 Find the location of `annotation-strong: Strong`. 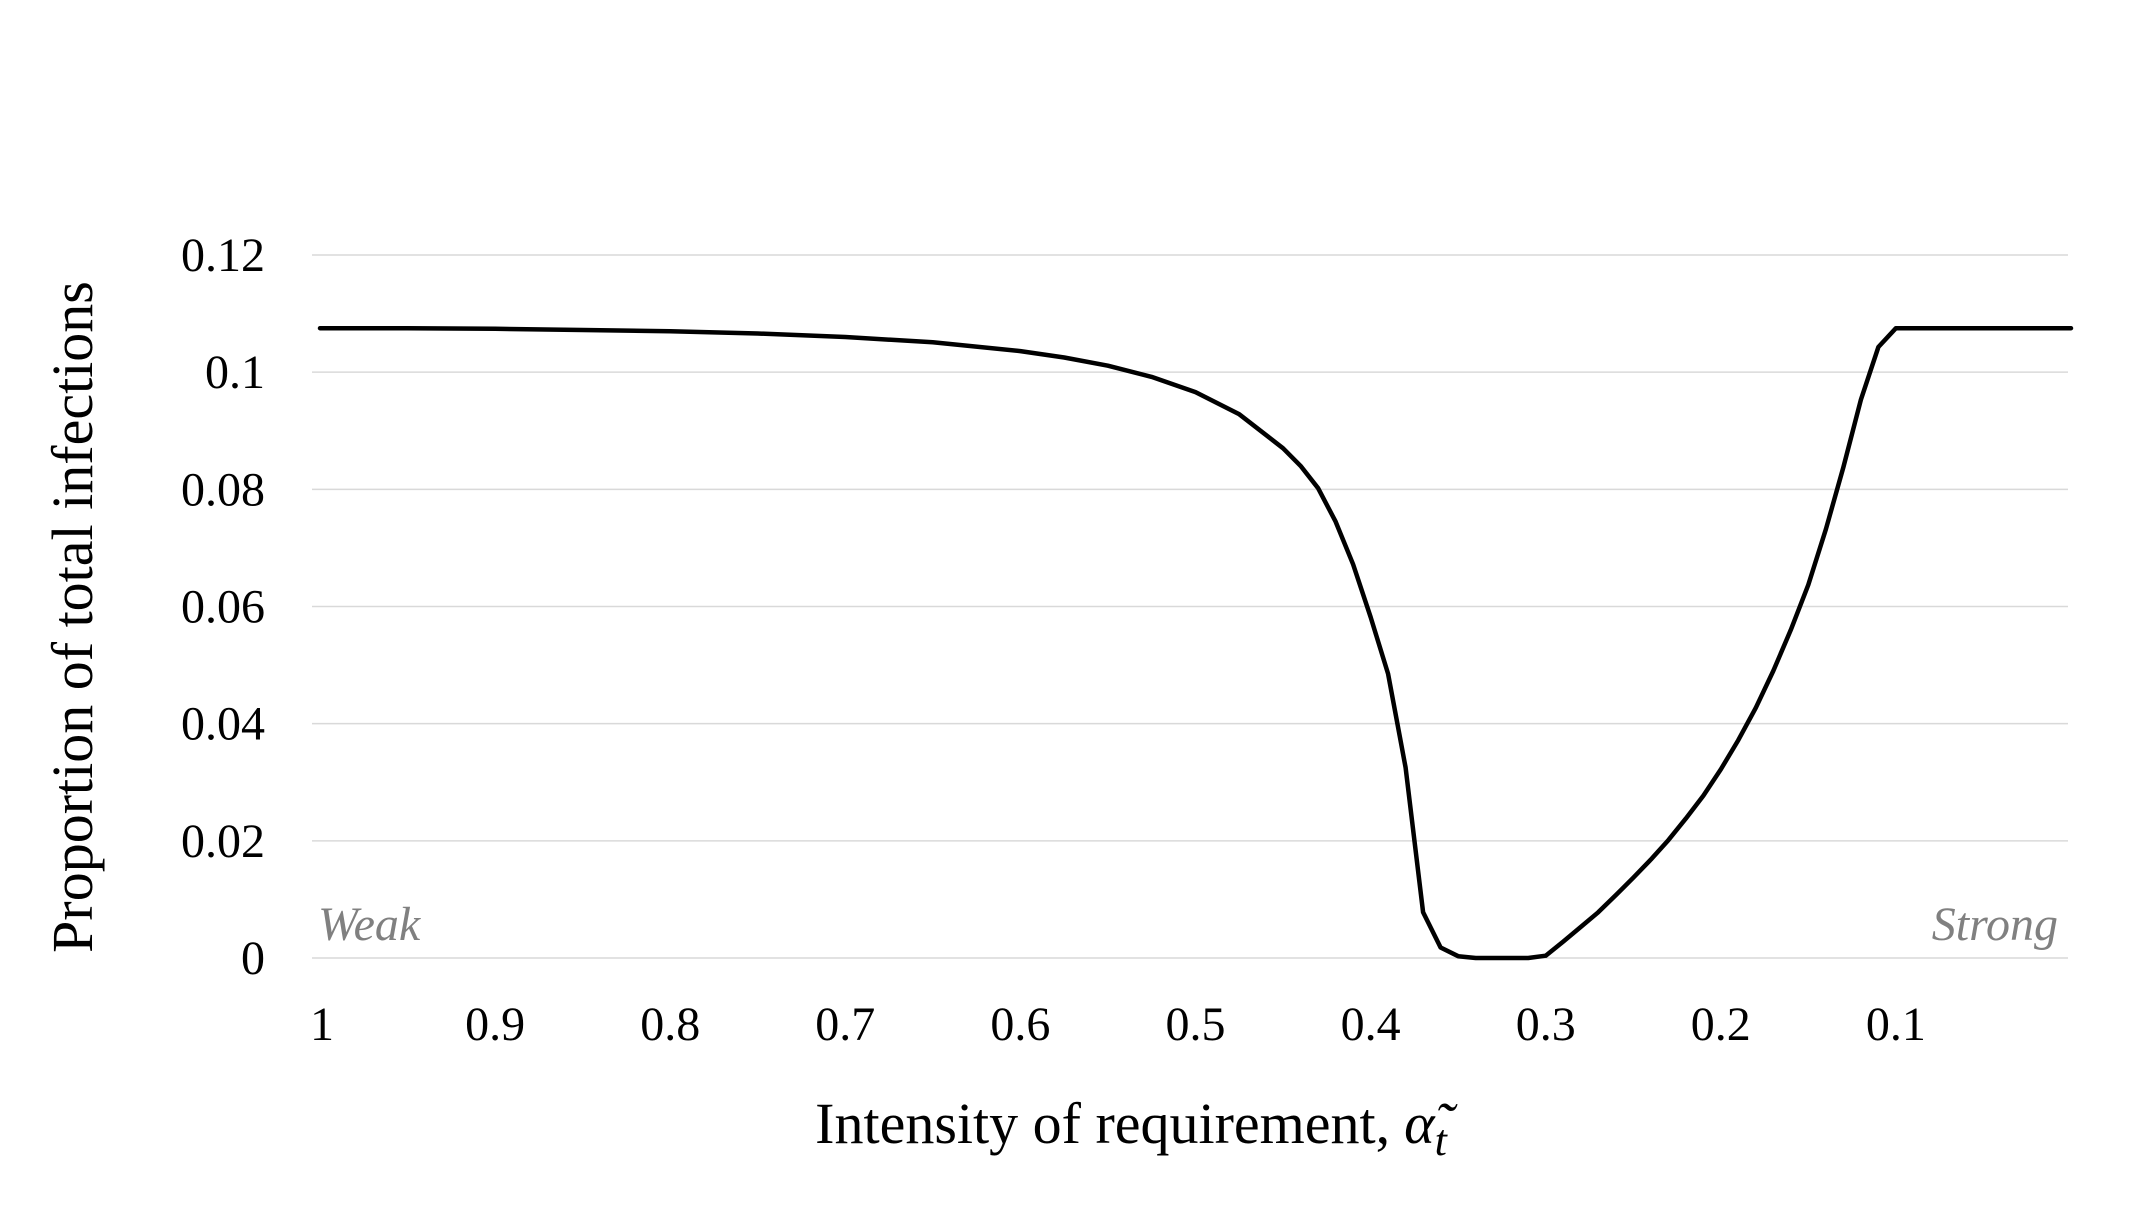

annotation-strong: Strong is located at coordinates (1995, 924).